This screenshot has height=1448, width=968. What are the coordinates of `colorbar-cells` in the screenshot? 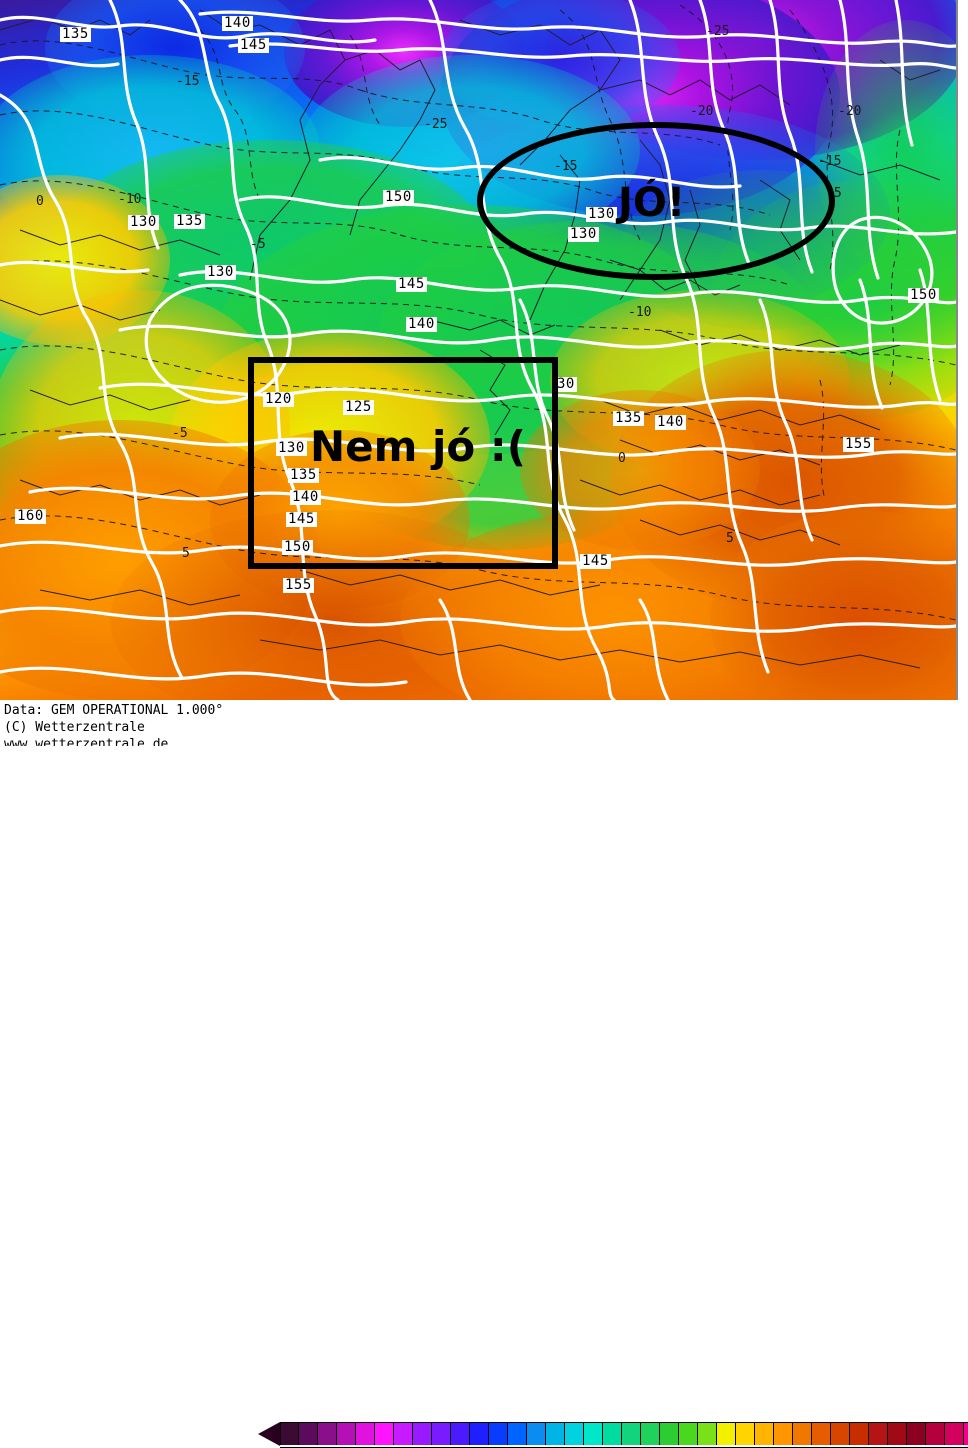 It's located at (624, 1435).